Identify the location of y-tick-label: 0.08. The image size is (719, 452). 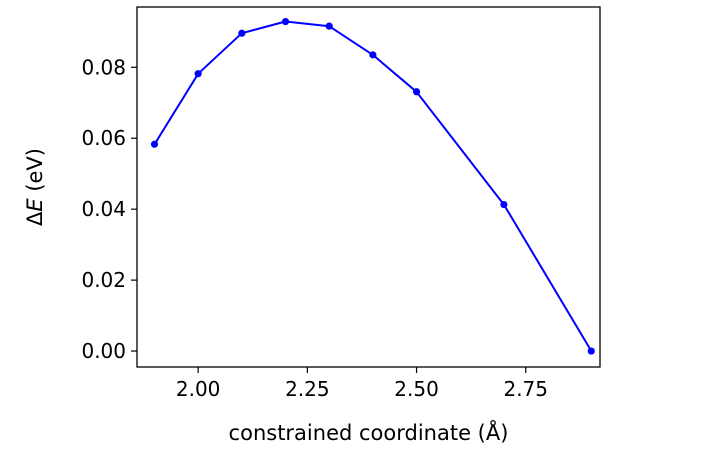
(103, 67).